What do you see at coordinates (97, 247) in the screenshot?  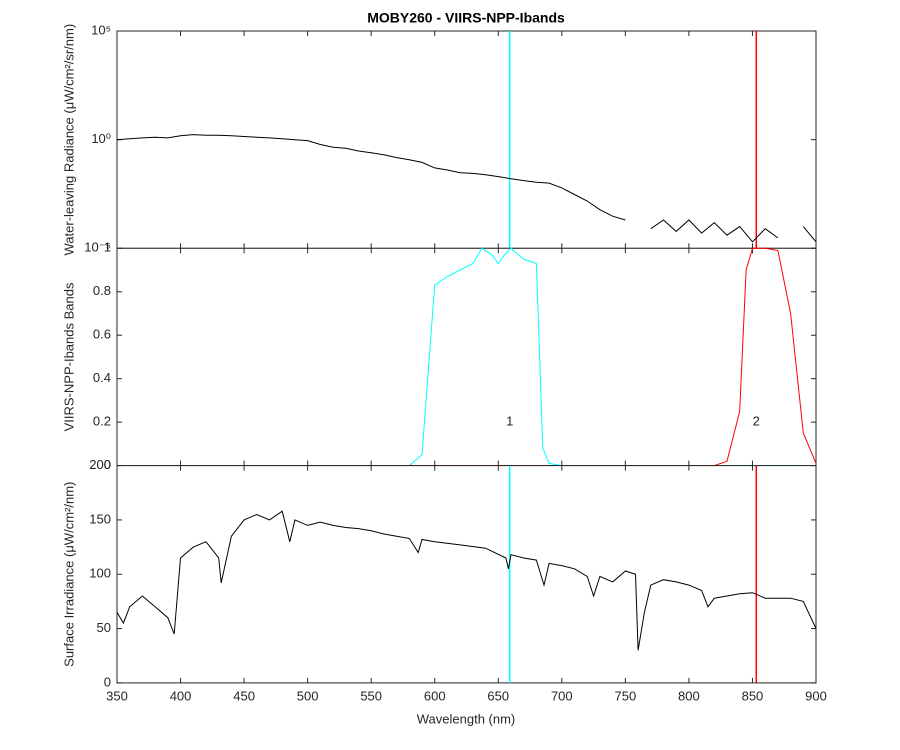 I see `y-tick-label: 10⁻⁵` at bounding box center [97, 247].